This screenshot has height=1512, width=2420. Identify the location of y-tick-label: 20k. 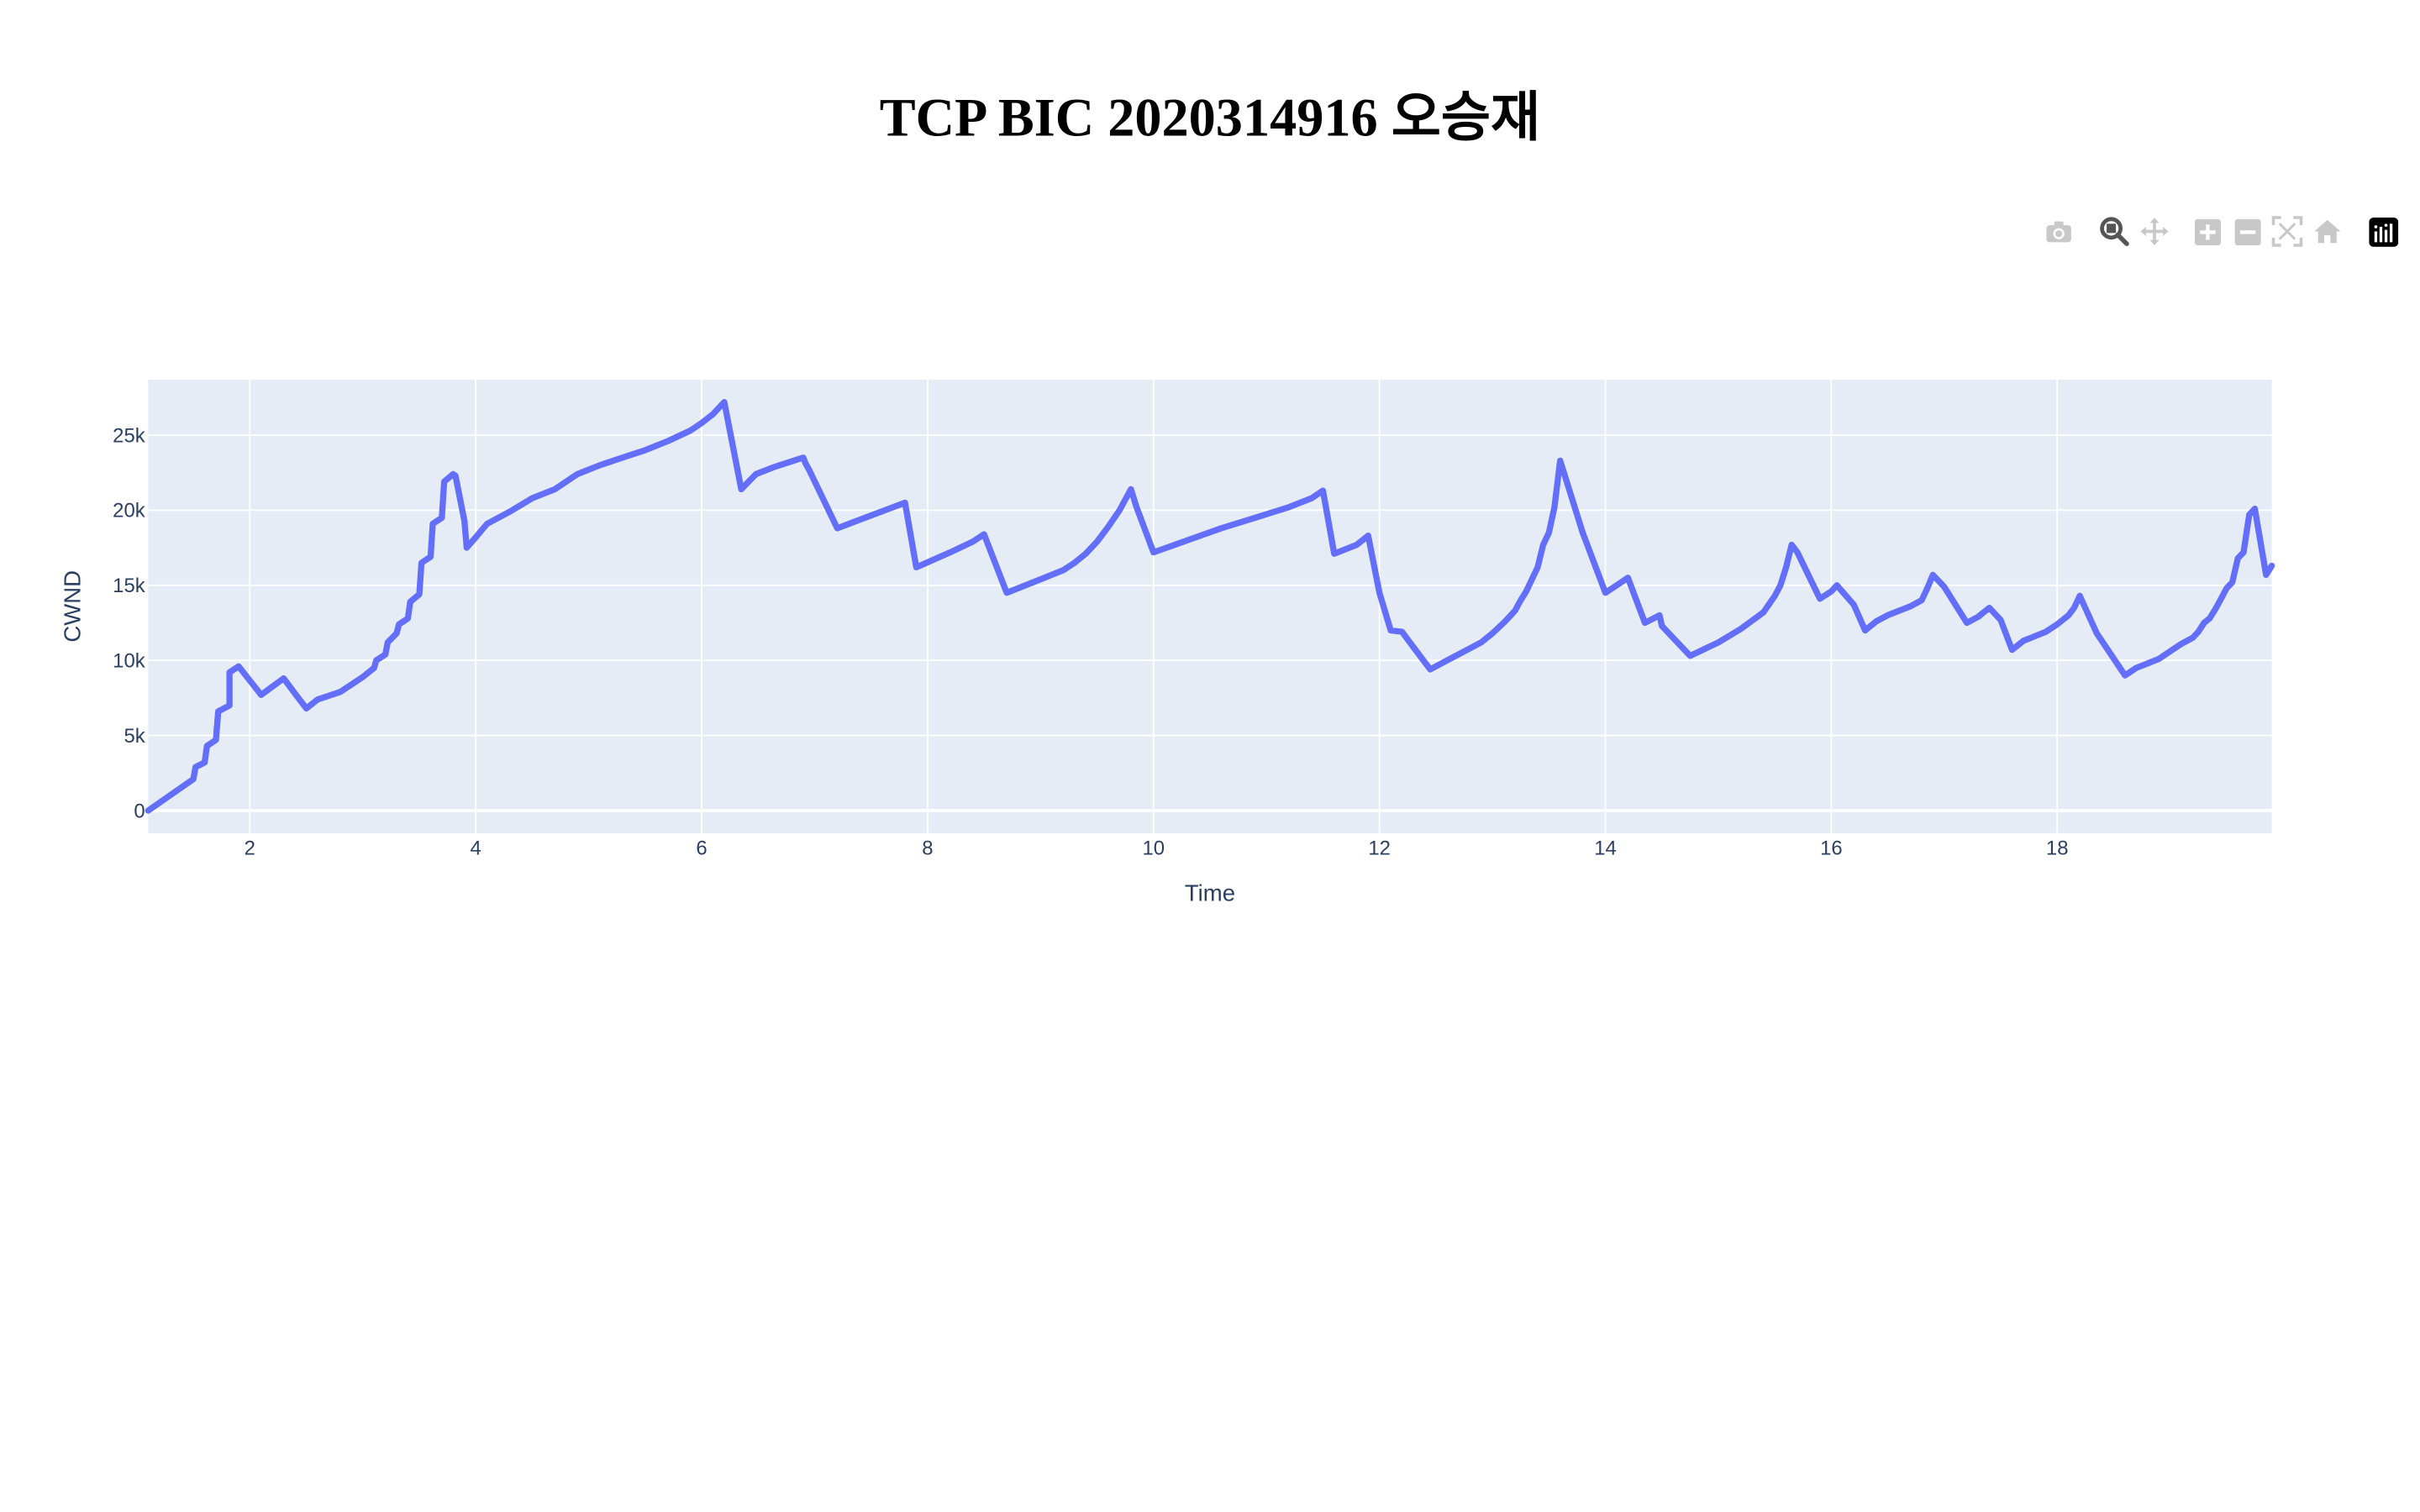
(129, 511).